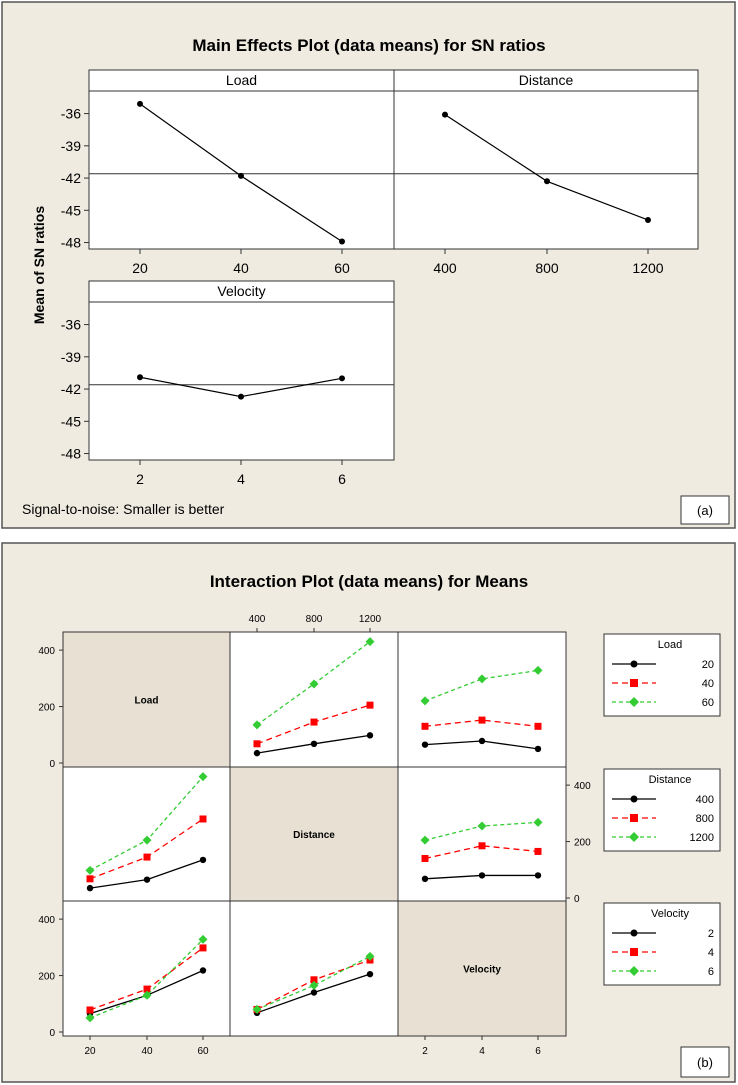  Describe the element at coordinates (546, 159) in the screenshot. I see `main-effects-panel-distance` at that location.